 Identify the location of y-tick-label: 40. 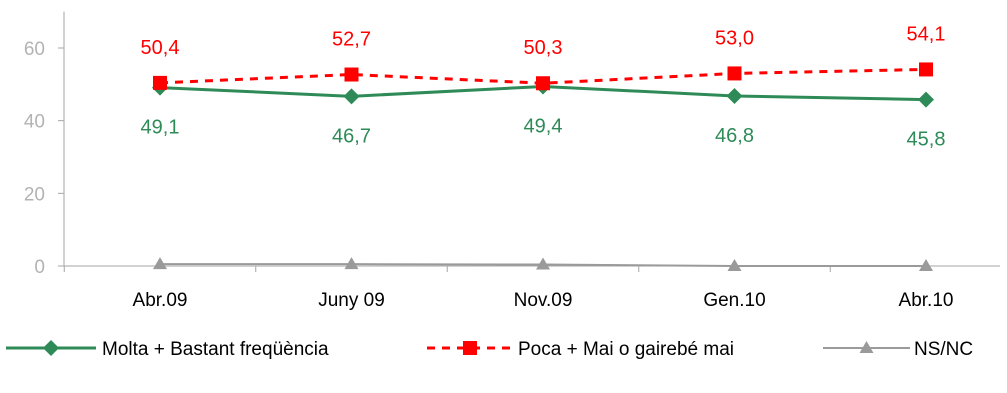
(34, 122).